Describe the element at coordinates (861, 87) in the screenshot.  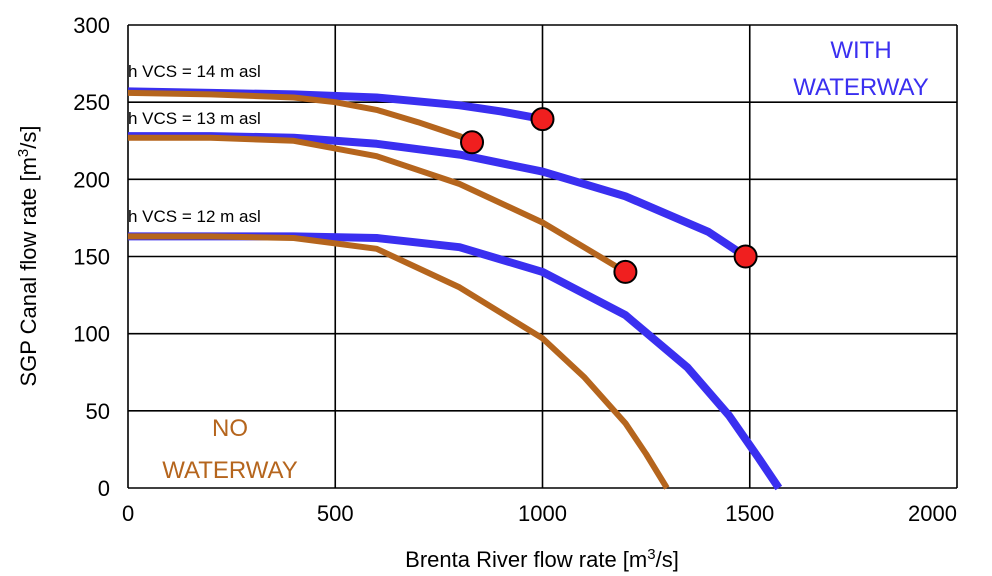
I see `with-waterway-line2: WATERWAY` at that location.